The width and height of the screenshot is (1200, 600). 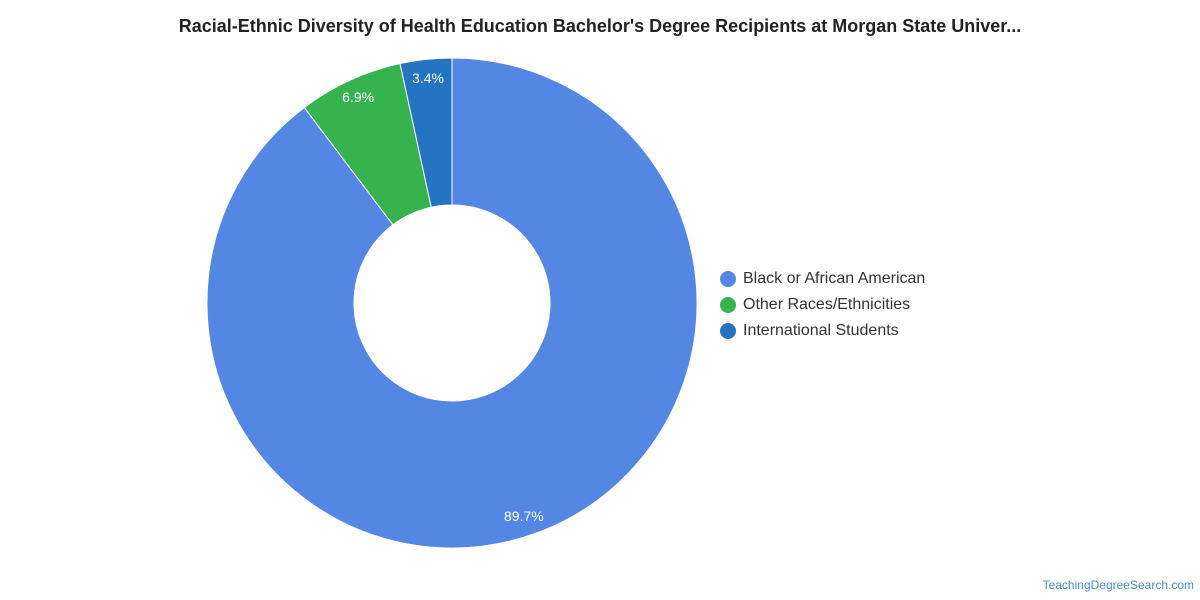 What do you see at coordinates (524, 516) in the screenshot?
I see `data-label-0: 89.7%` at bounding box center [524, 516].